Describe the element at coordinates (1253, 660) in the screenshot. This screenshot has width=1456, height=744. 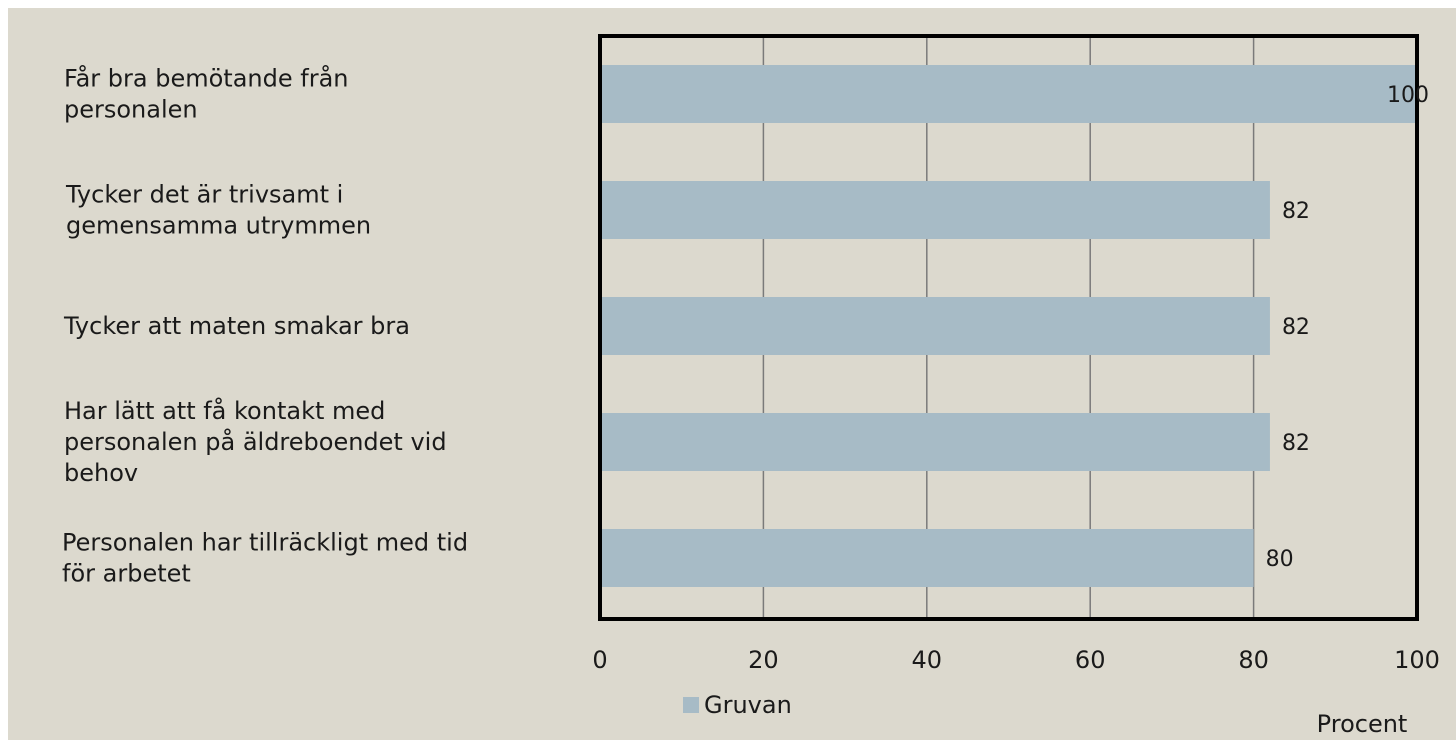
I see `x-tick-label-80: 80` at that location.